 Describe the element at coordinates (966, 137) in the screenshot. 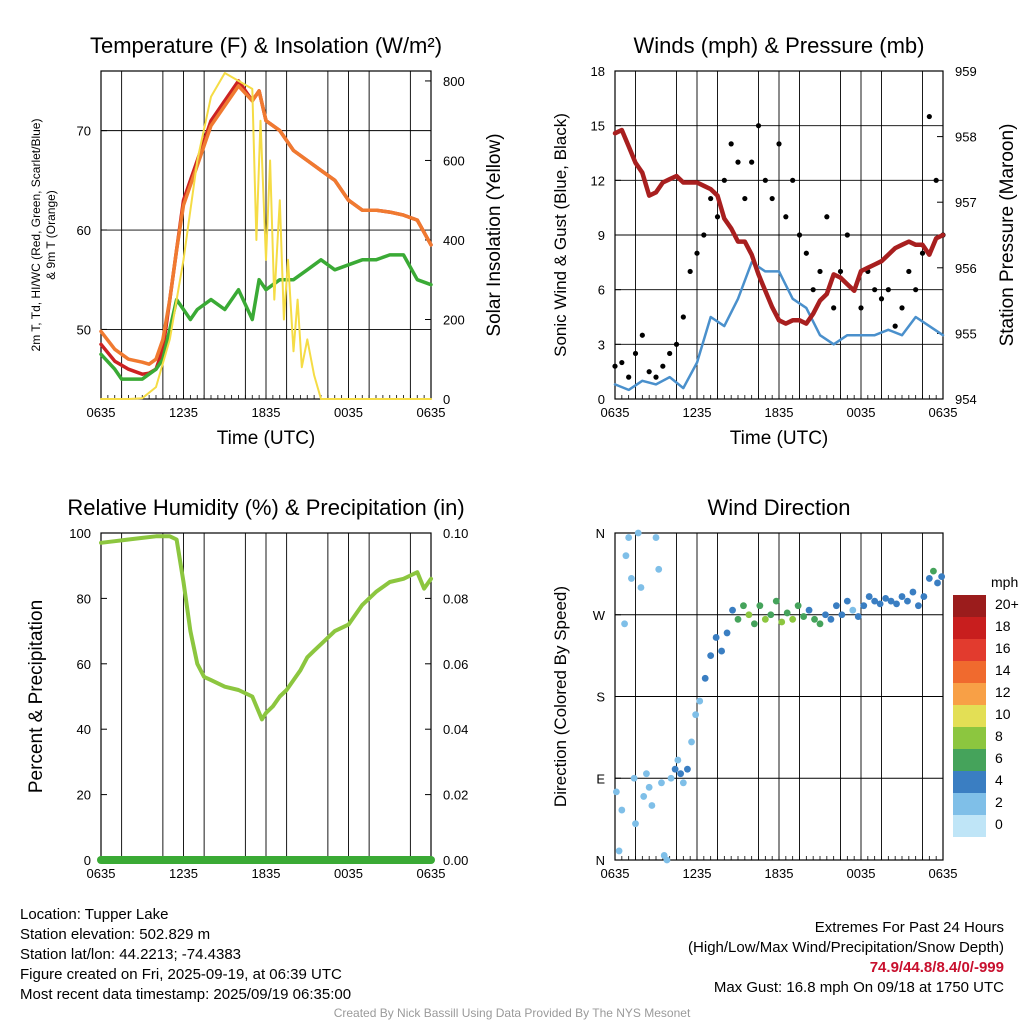

I see `y2-tick-label: 958` at that location.